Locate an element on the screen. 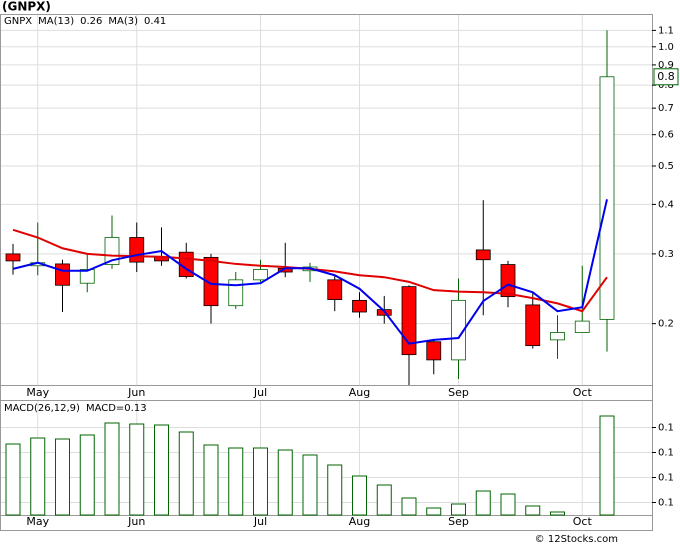 Image resolution: width=680 pixels, height=546 pixels. y-tick-label: 0.4 is located at coordinates (666, 204).